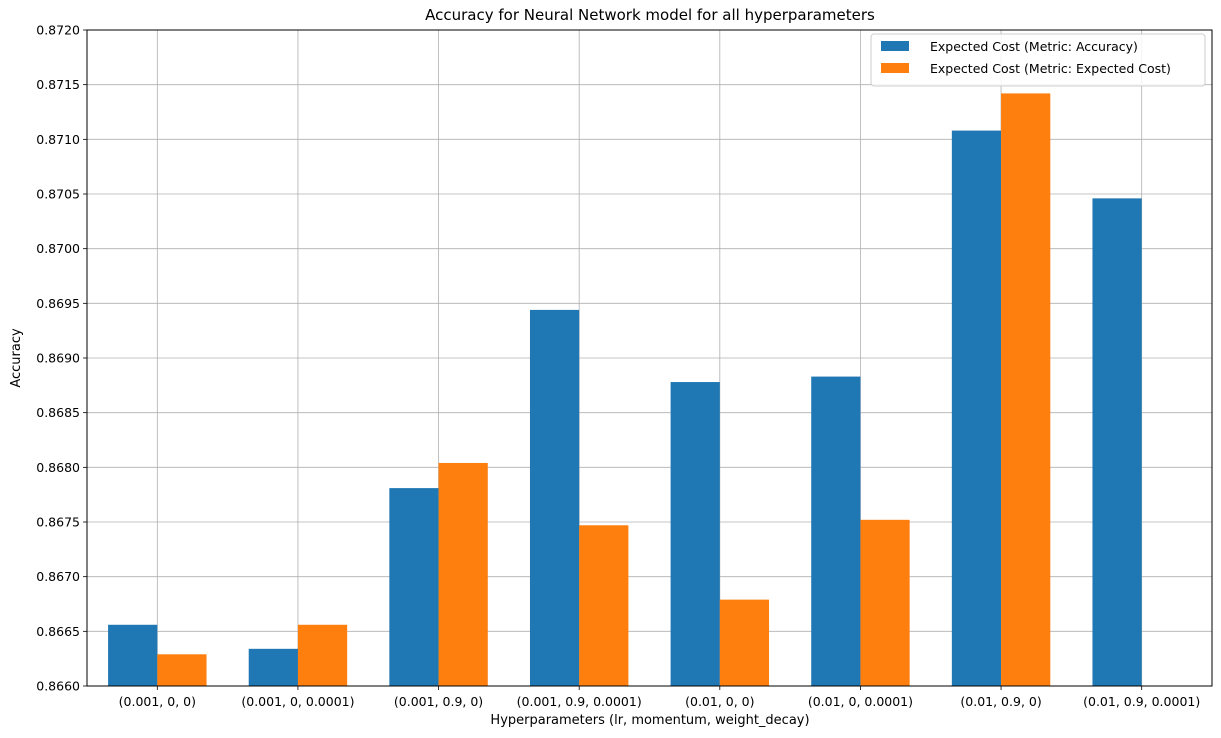  What do you see at coordinates (58, 686) in the screenshot?
I see `y-tick-label: 0.8660` at bounding box center [58, 686].